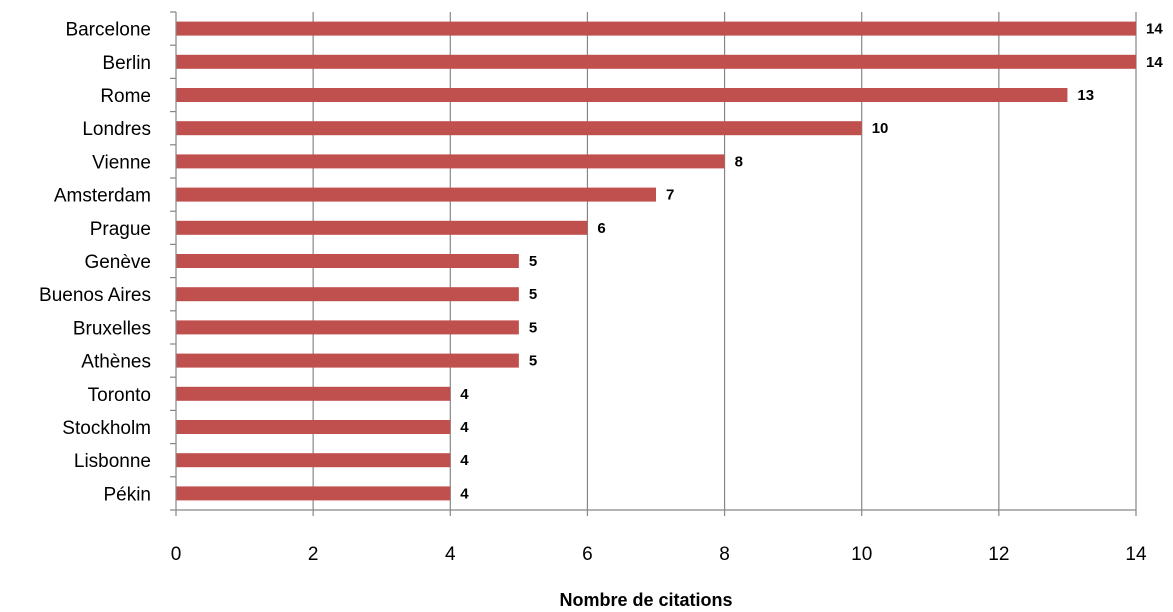 This screenshot has width=1173, height=612. What do you see at coordinates (176, 554) in the screenshot?
I see `x-tick-label: 0` at bounding box center [176, 554].